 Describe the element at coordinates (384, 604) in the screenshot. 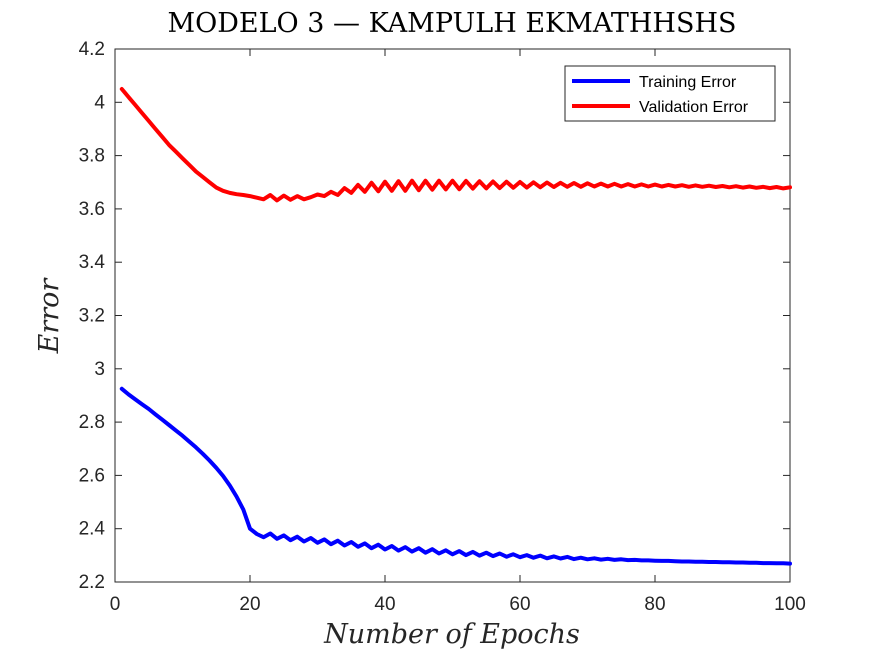

I see `x-tick-label: 40` at that location.